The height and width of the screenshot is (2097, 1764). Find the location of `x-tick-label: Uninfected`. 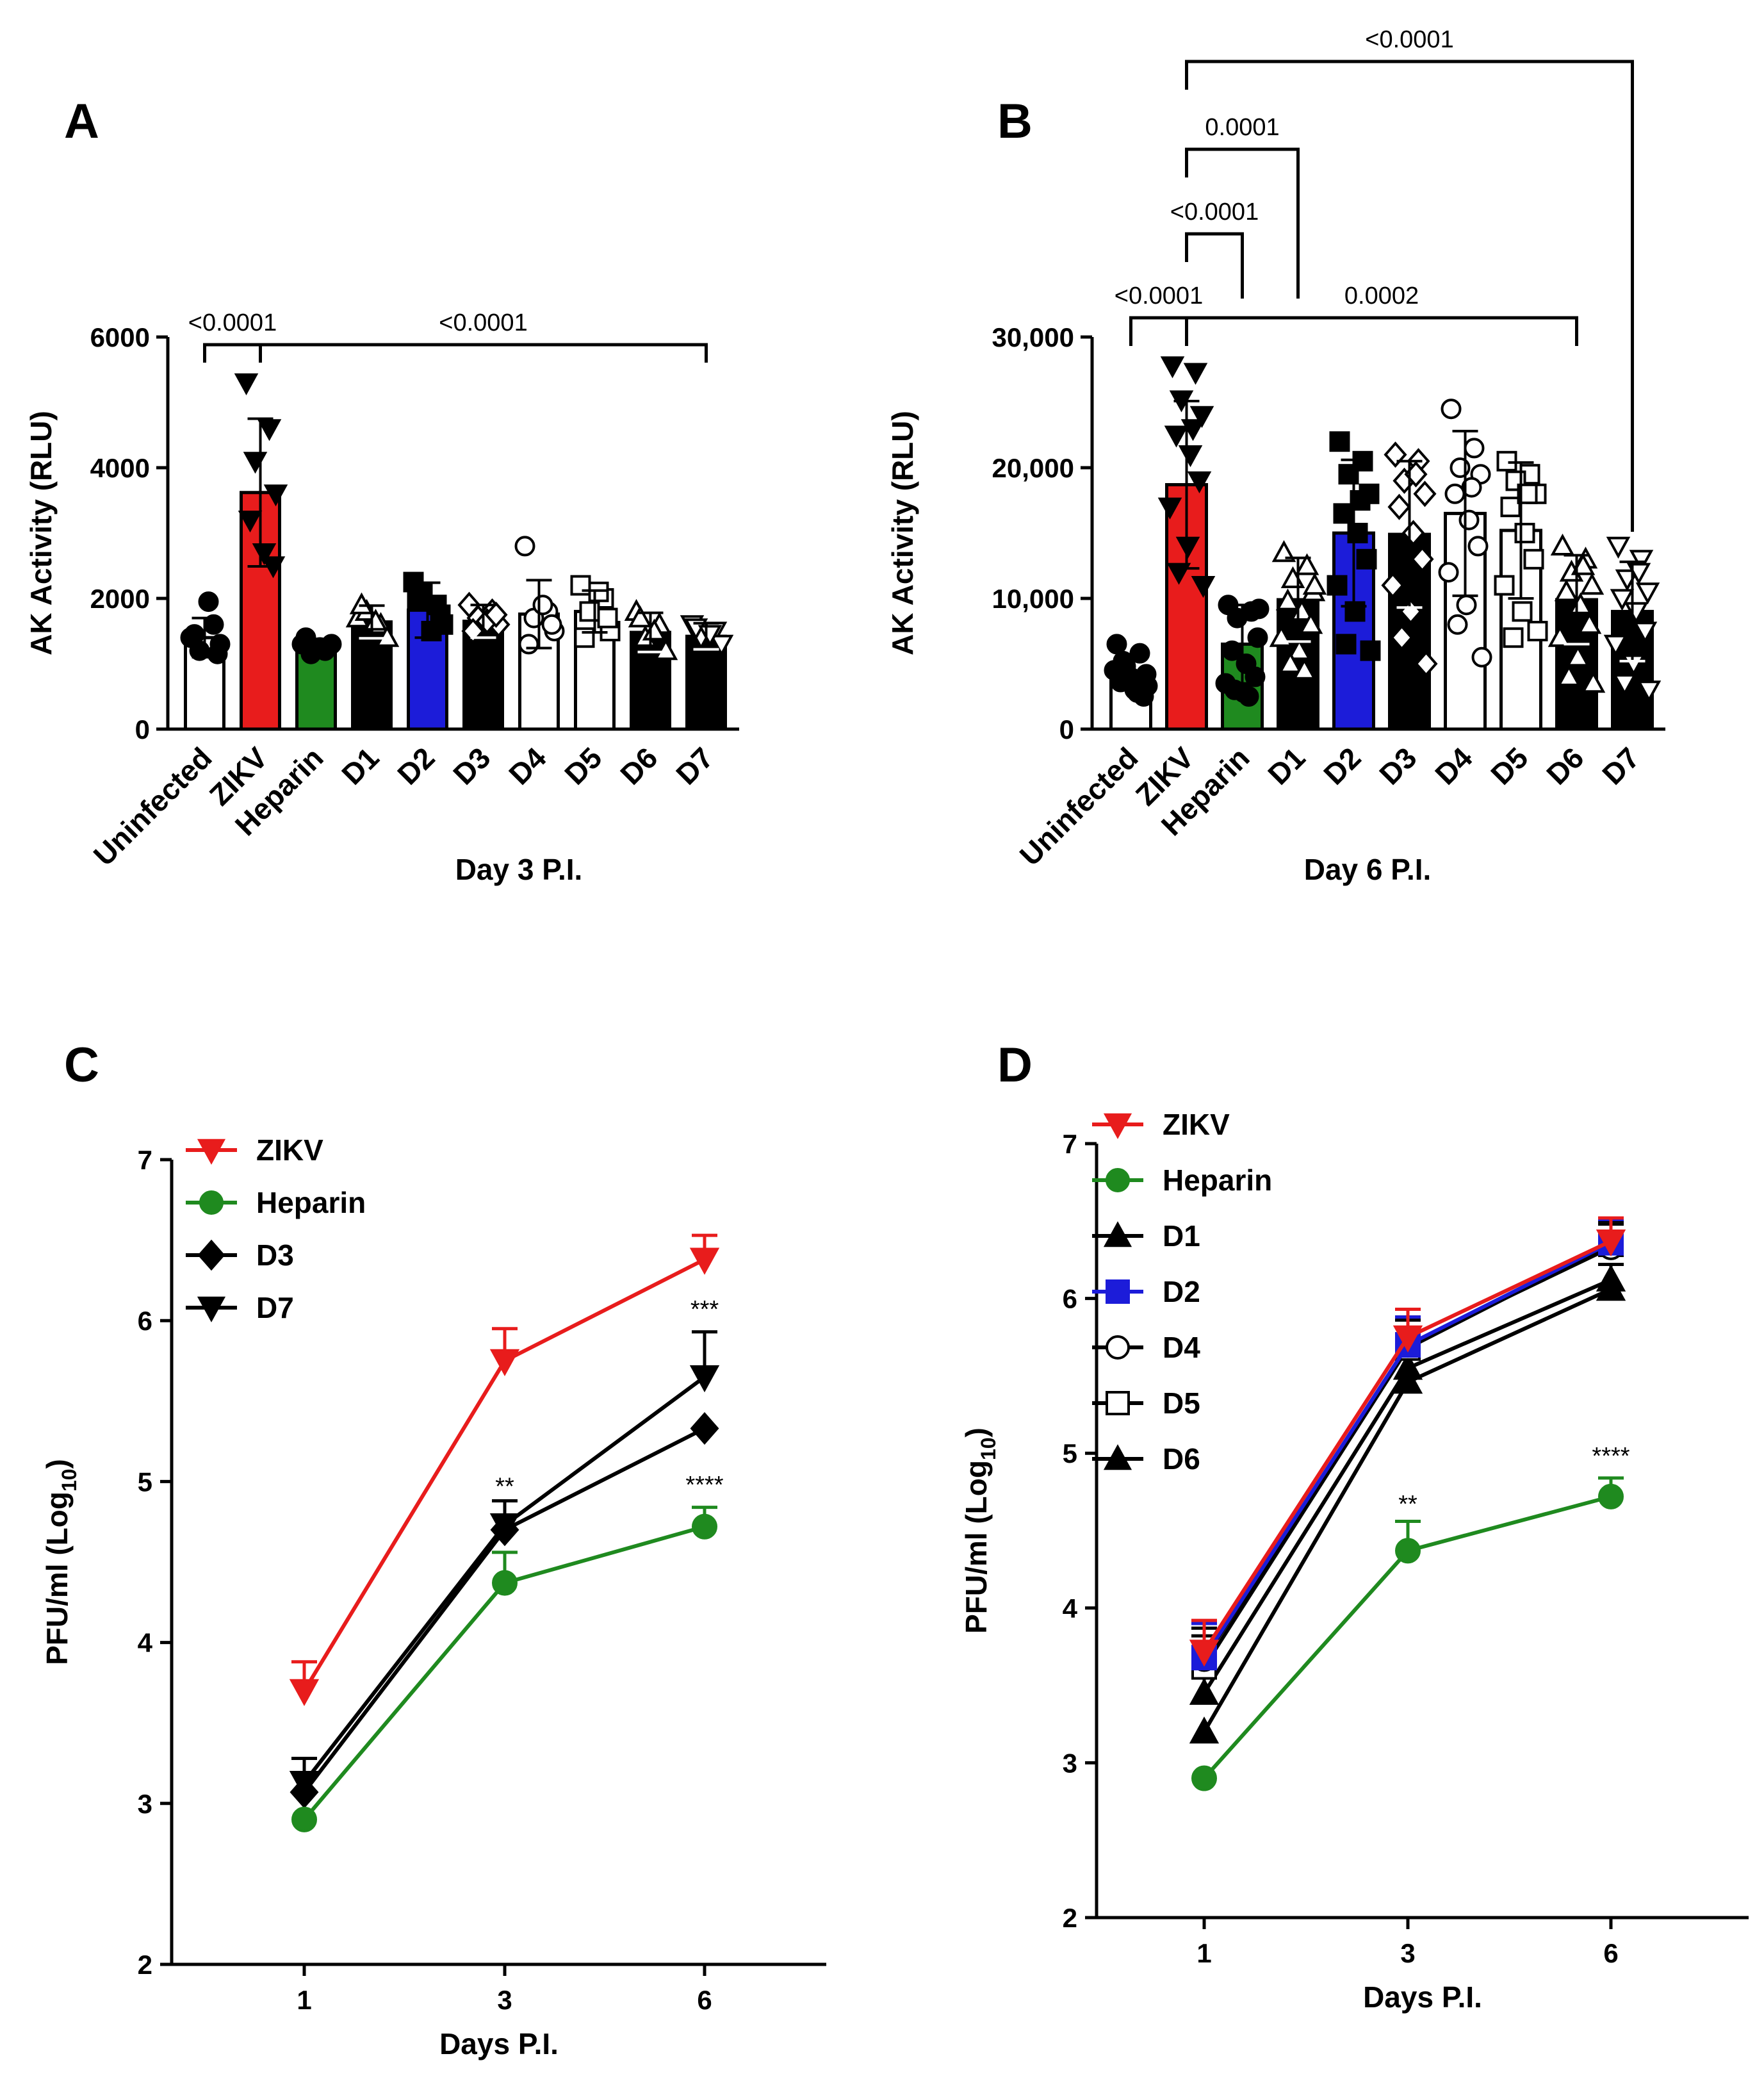

x-tick-label: Uninfected is located at coordinates (1079, 807).